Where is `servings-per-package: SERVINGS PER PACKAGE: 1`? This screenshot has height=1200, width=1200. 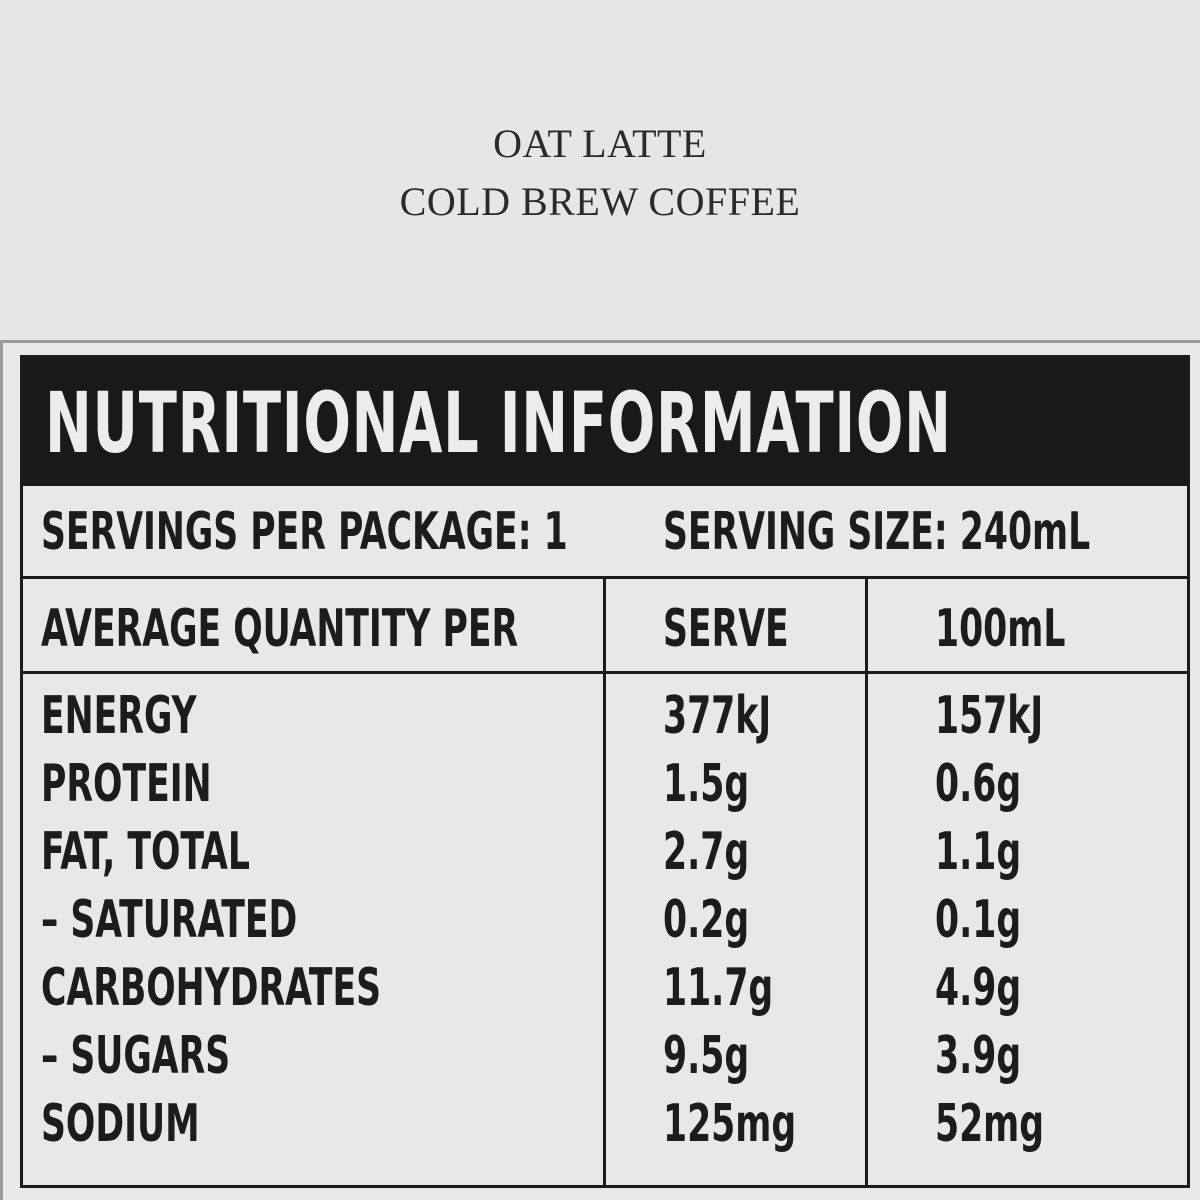 servings-per-package: SERVINGS PER PACKAGE: 1 is located at coordinates (304, 532).